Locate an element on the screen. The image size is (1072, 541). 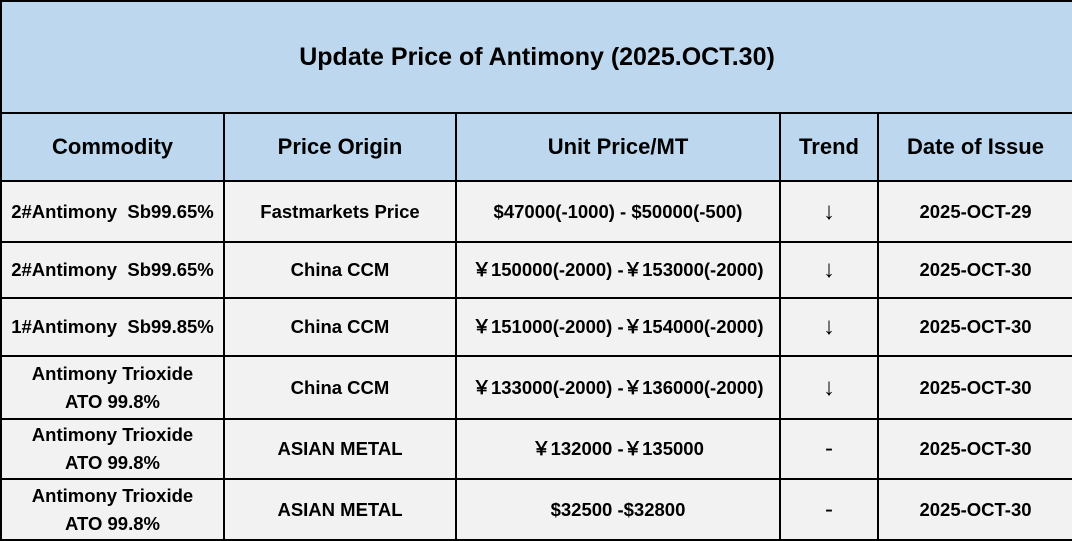
column-header: Price Origin is located at coordinates (340, 147).